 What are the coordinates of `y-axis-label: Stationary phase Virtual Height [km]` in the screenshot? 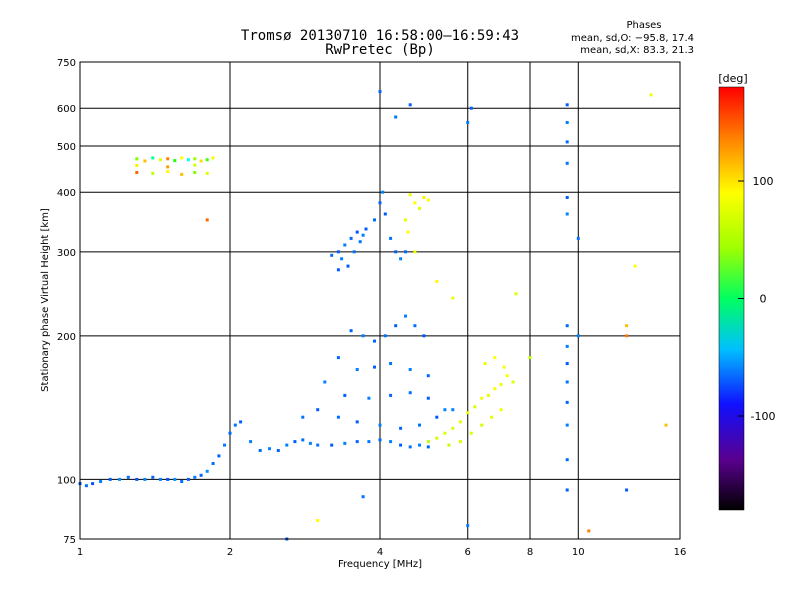 It's located at (45, 300).